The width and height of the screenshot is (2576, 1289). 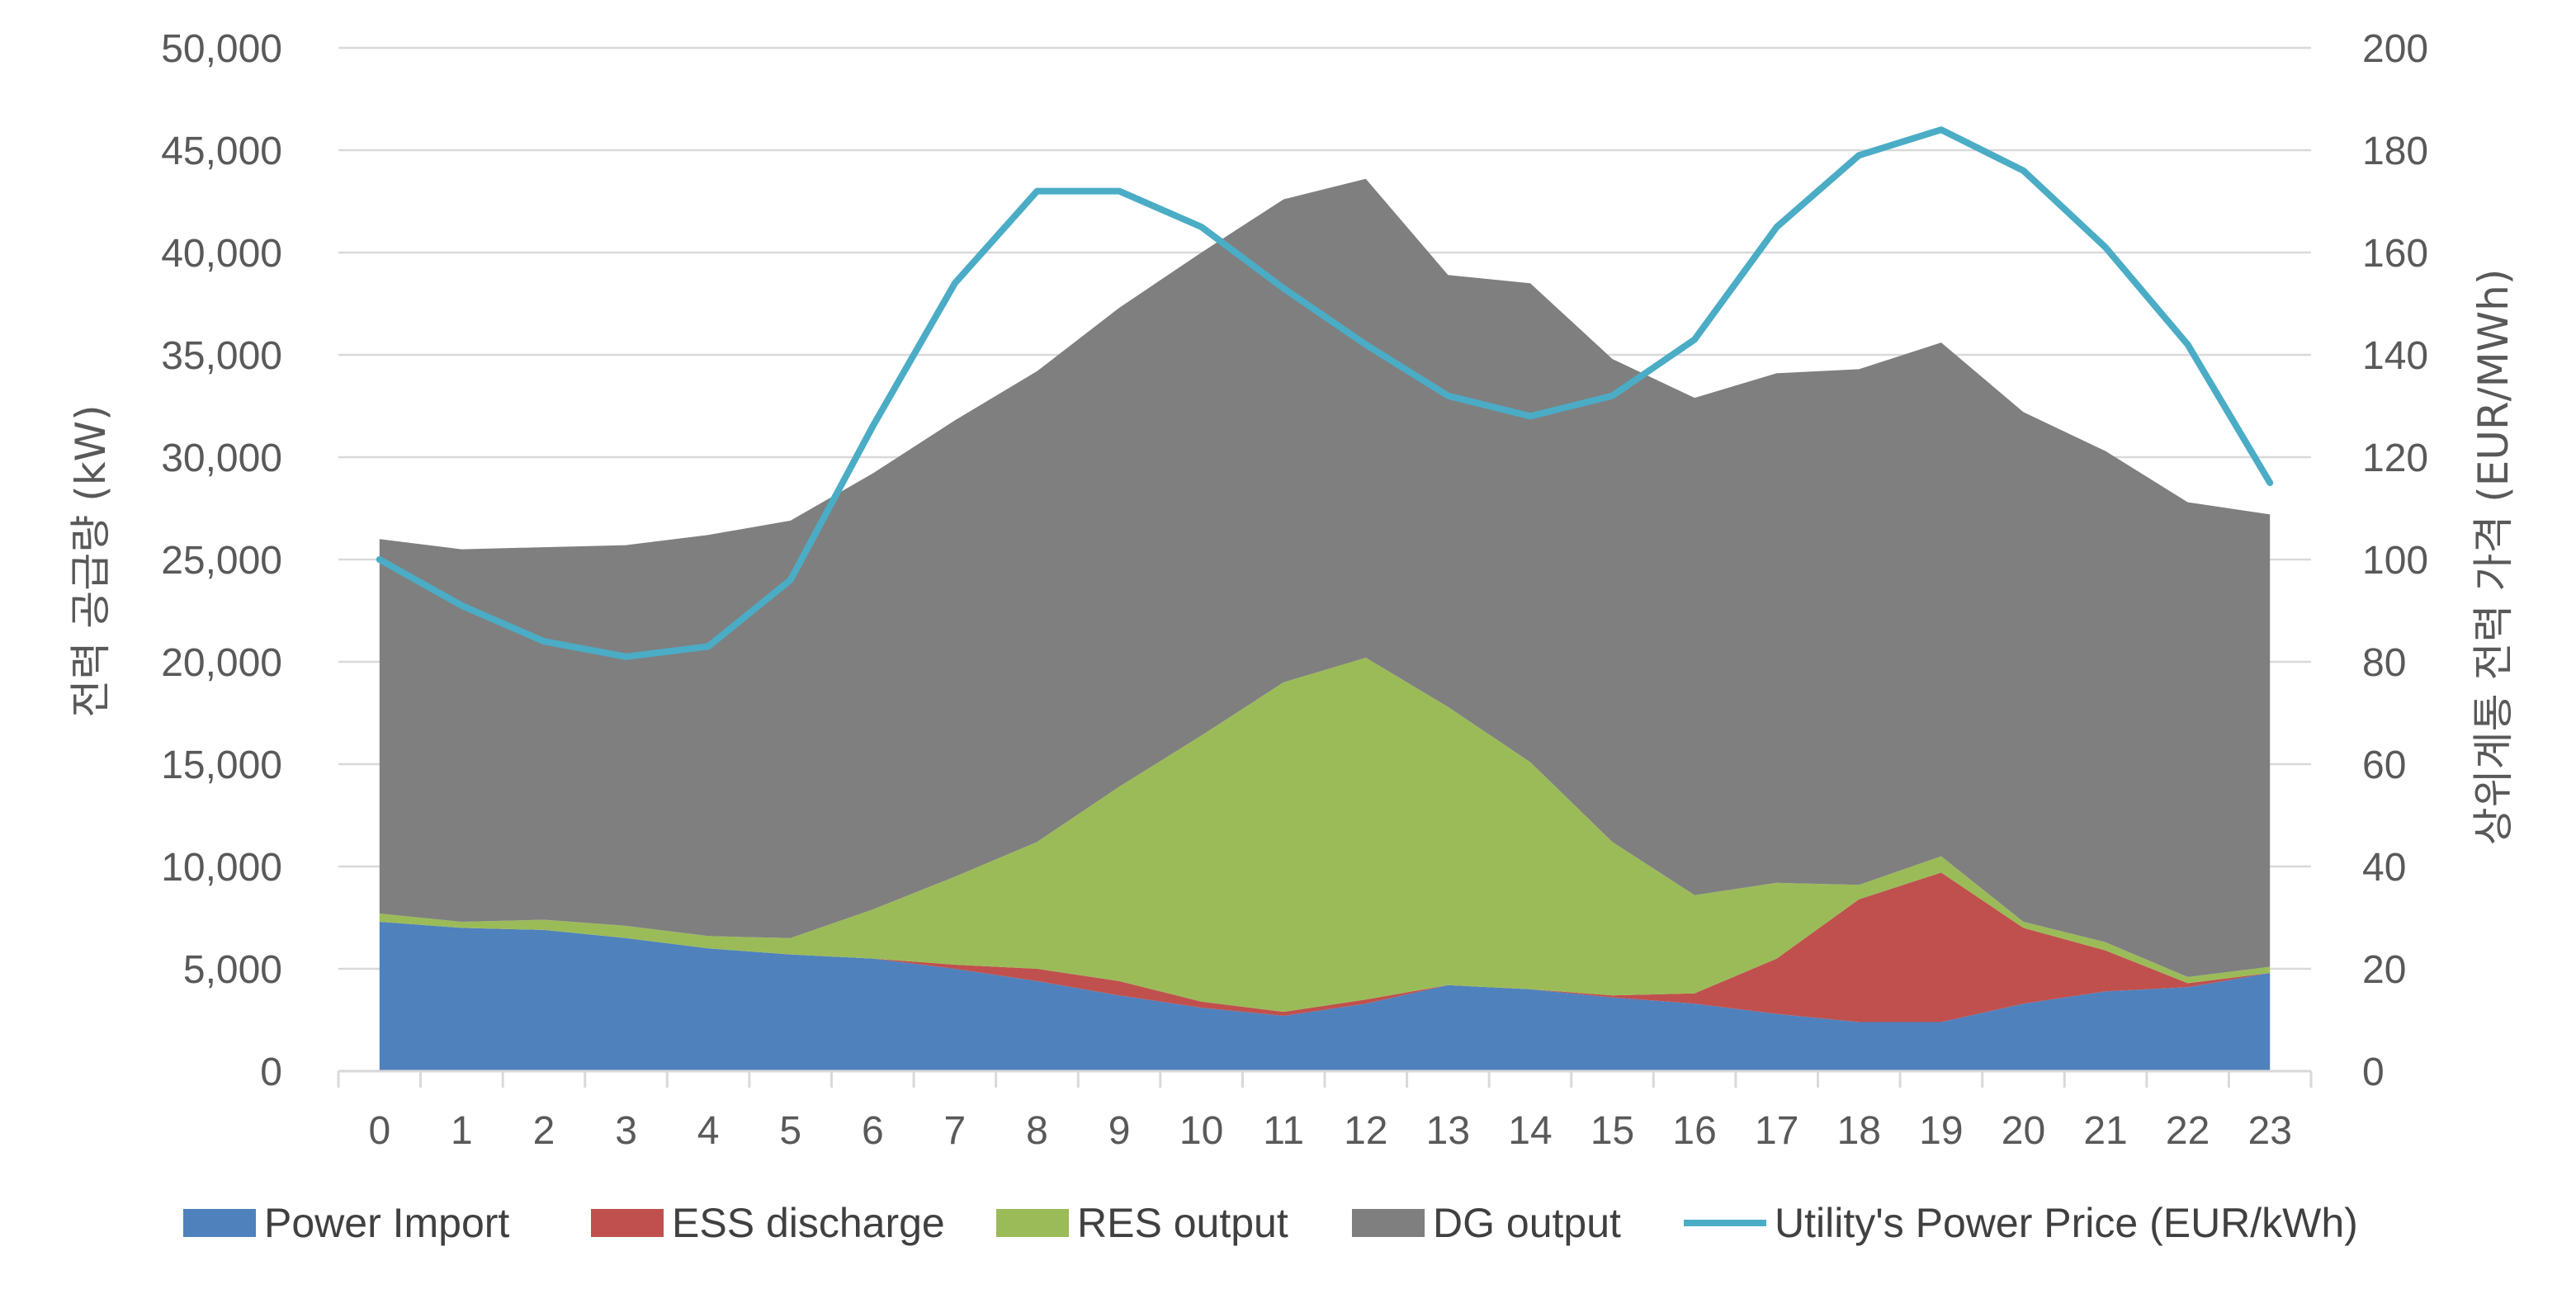 What do you see at coordinates (544, 1131) in the screenshot?
I see `x-tick-label: 2` at bounding box center [544, 1131].